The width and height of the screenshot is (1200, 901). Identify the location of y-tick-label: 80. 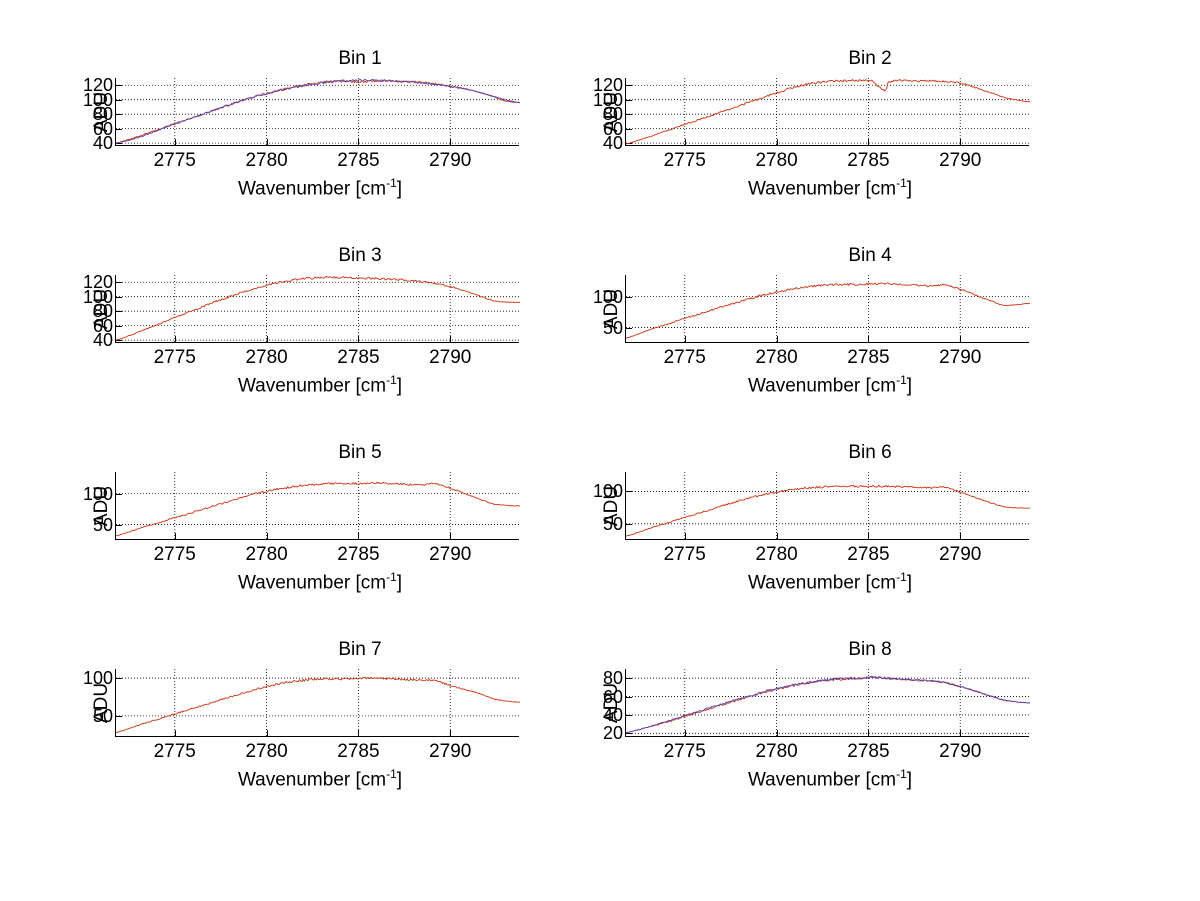
(102, 114).